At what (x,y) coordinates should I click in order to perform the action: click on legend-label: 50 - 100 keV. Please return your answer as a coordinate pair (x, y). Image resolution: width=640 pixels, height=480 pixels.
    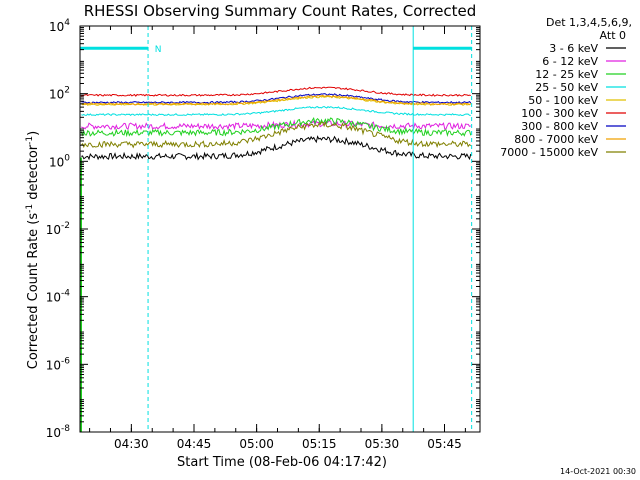
    Looking at the image, I should click on (563, 100).